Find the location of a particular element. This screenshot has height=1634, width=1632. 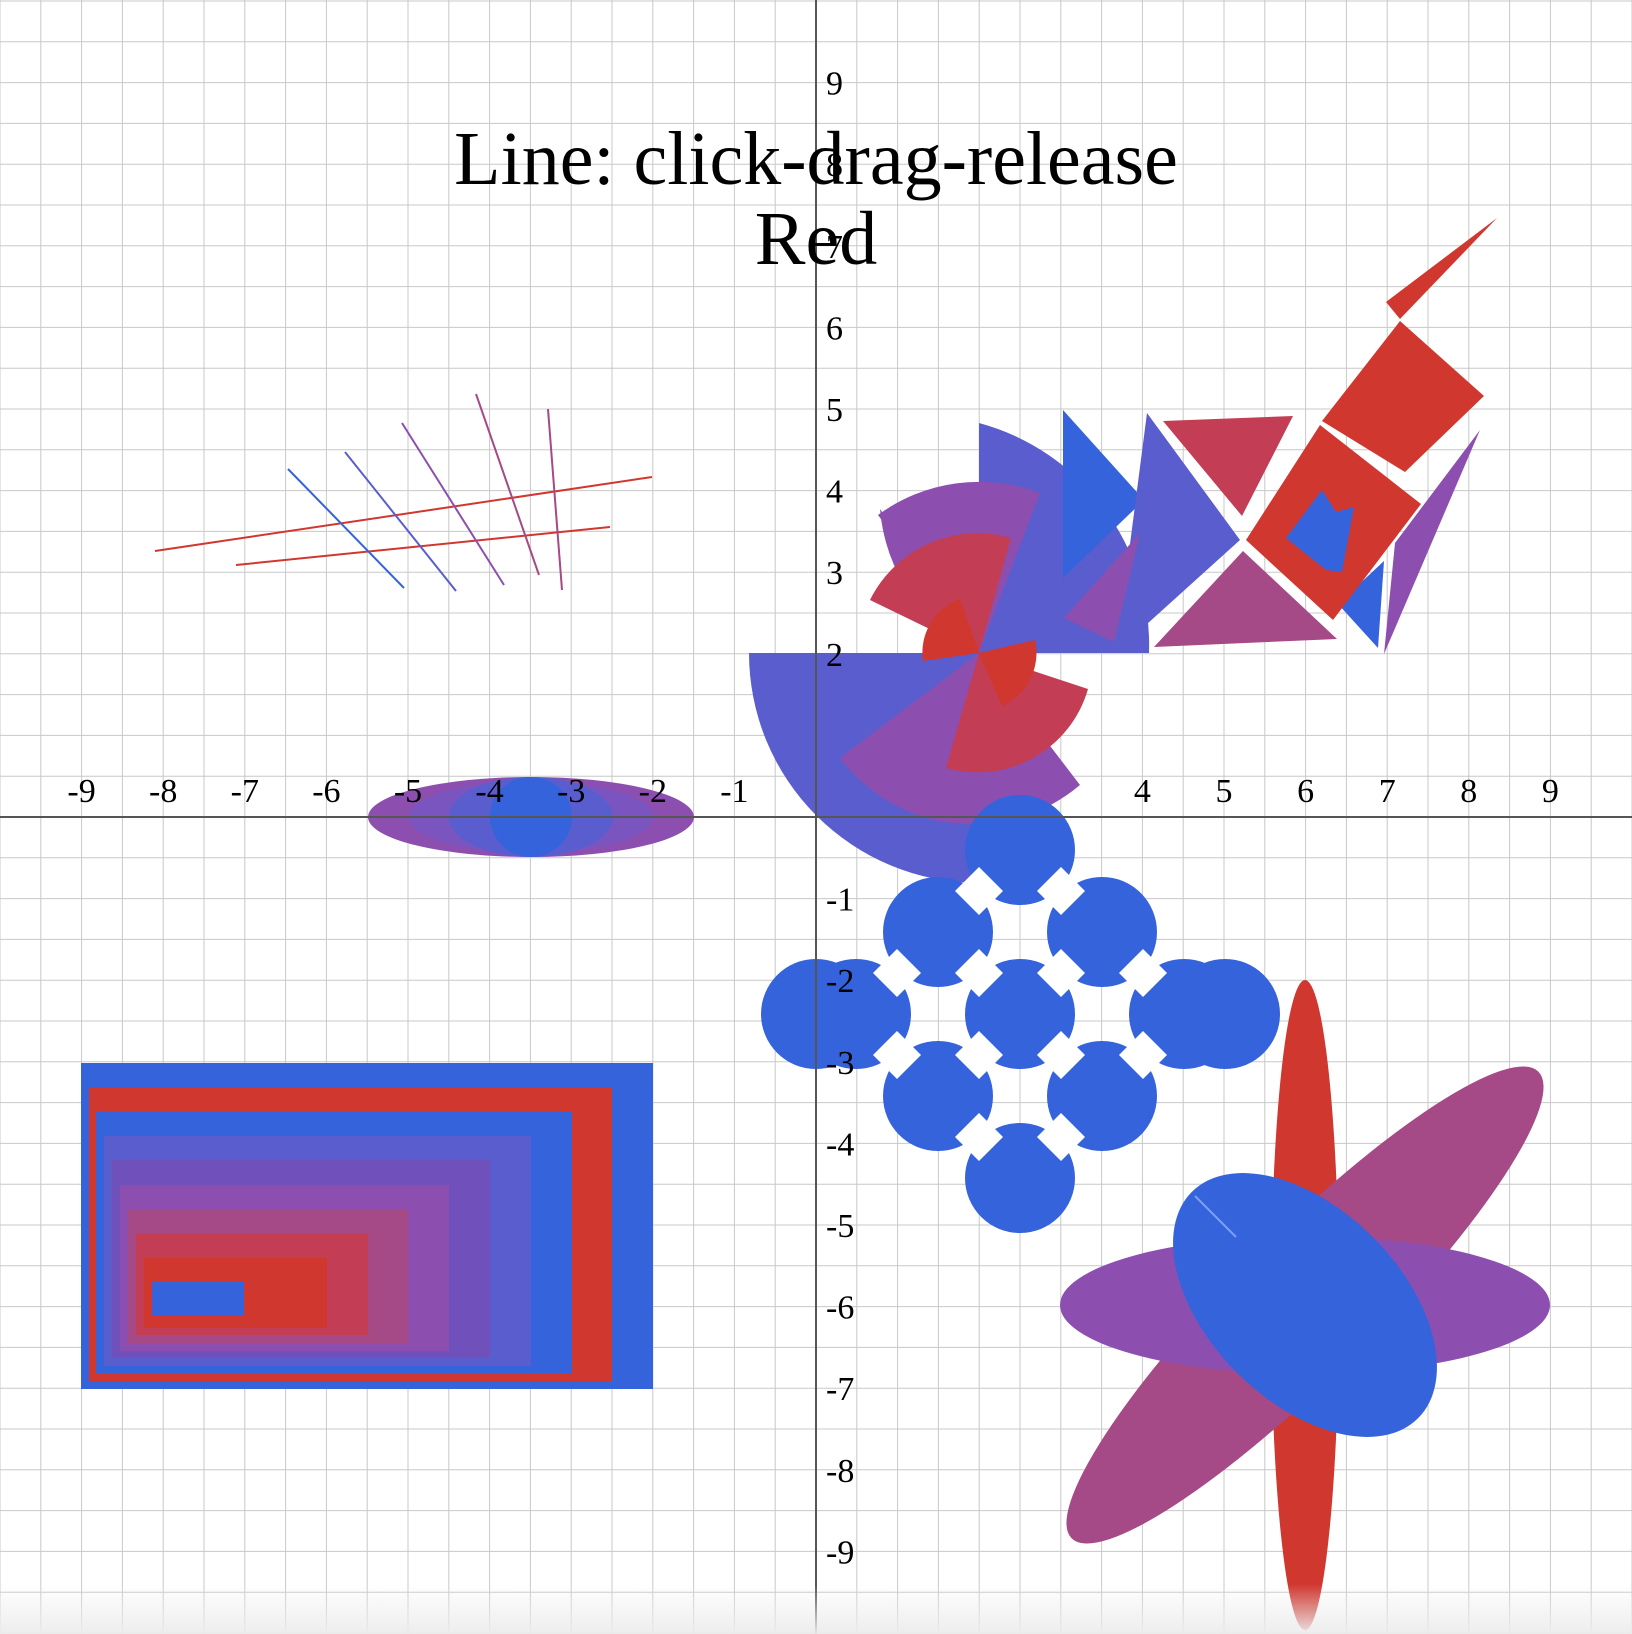

x-tick-label: -2 is located at coordinates (653, 791).